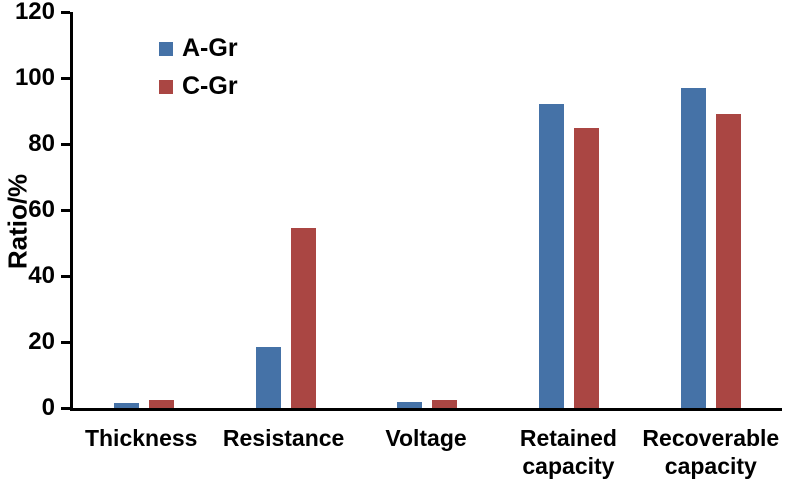  What do you see at coordinates (34, 77) in the screenshot?
I see `y-tick-label: 100` at bounding box center [34, 77].